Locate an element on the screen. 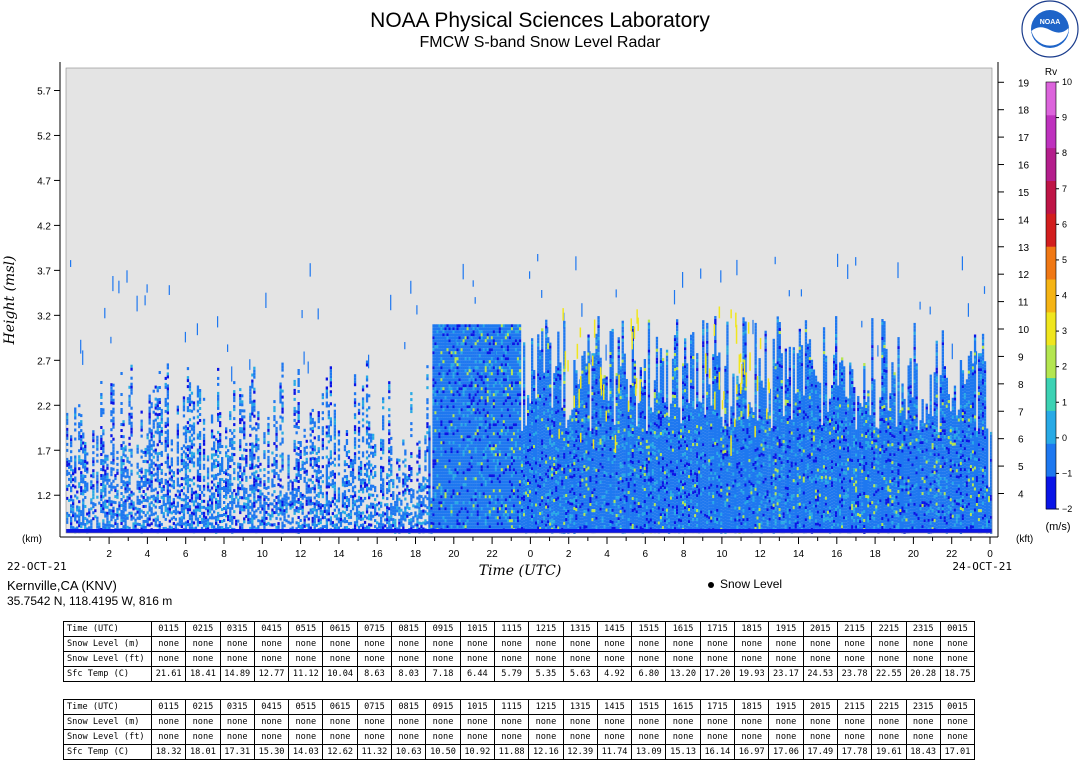 The width and height of the screenshot is (1080, 774). site-name: Kernville,CA (KNV) is located at coordinates (62, 585).